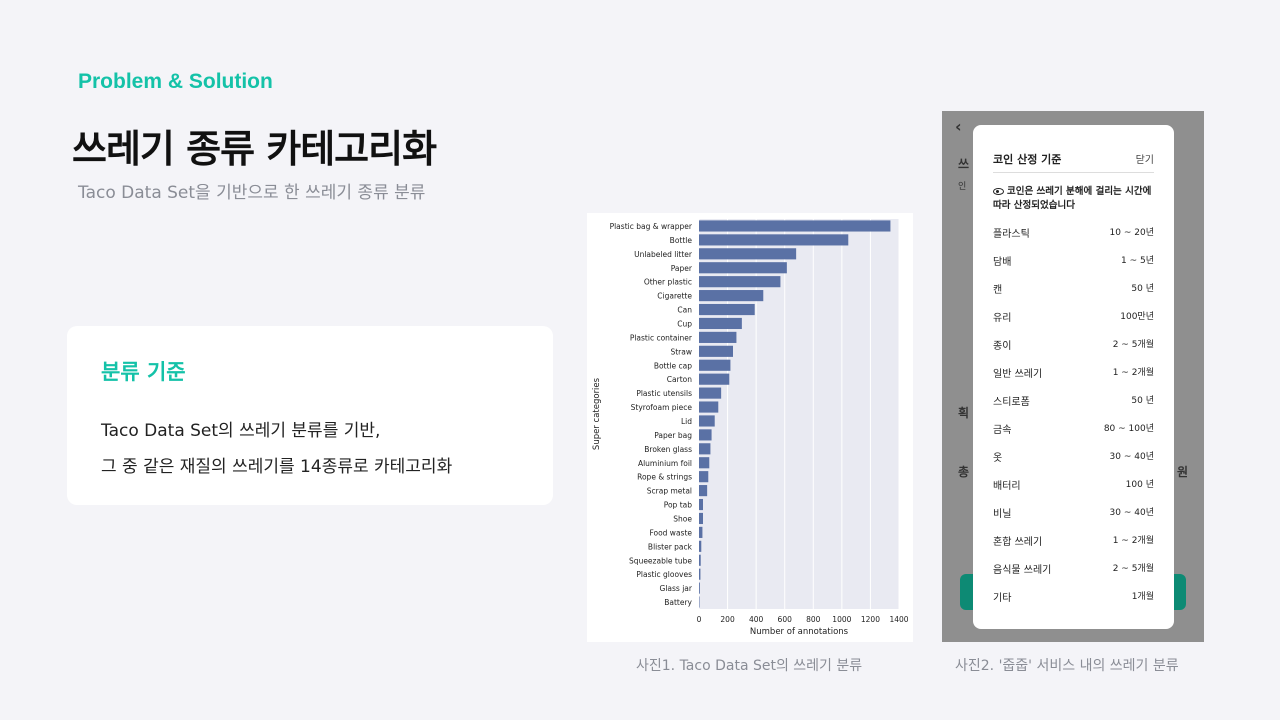 This screenshot has height=720, width=1280. Describe the element at coordinates (670, 546) in the screenshot. I see `y-tick-label: Blister pack` at that location.